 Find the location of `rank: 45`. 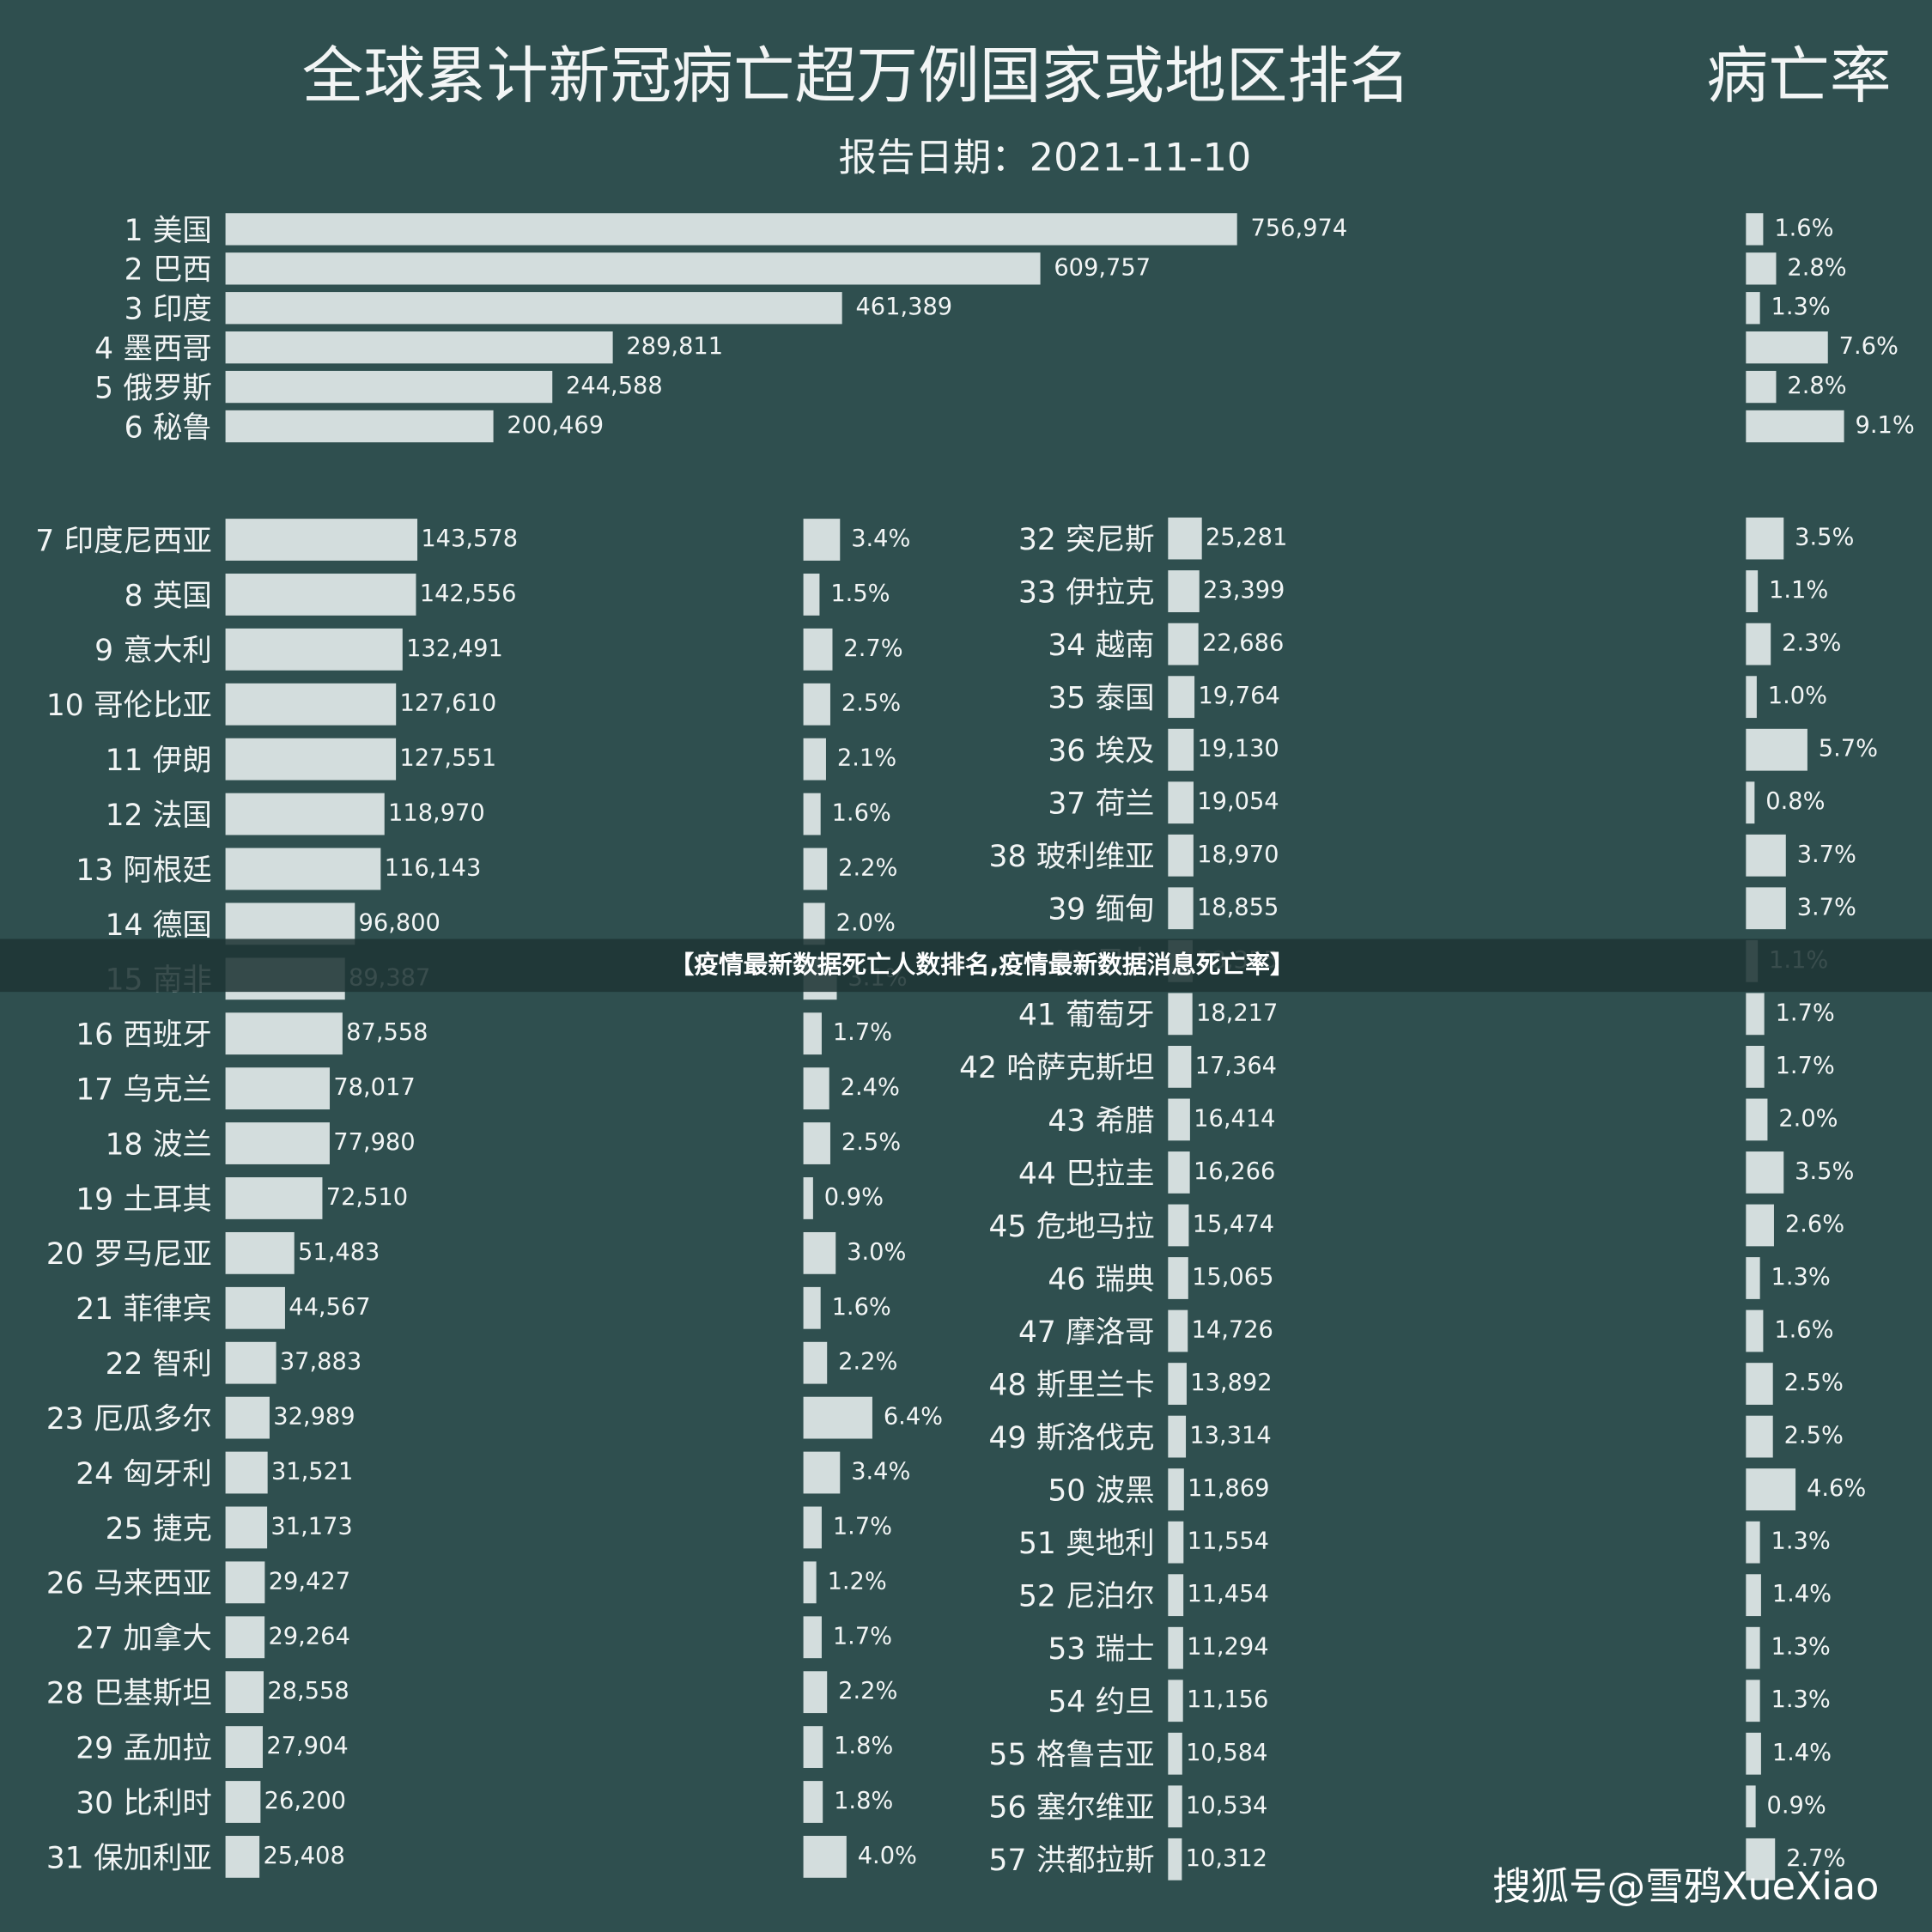

rank: 45 is located at coordinates (1008, 1226).